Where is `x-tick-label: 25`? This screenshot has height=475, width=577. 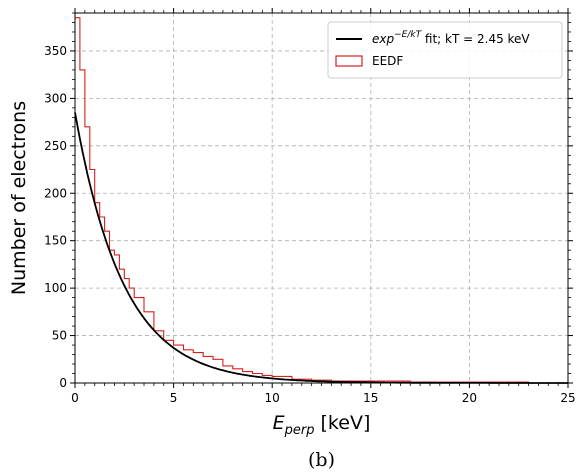
x-tick-label: 25 is located at coordinates (567, 398).